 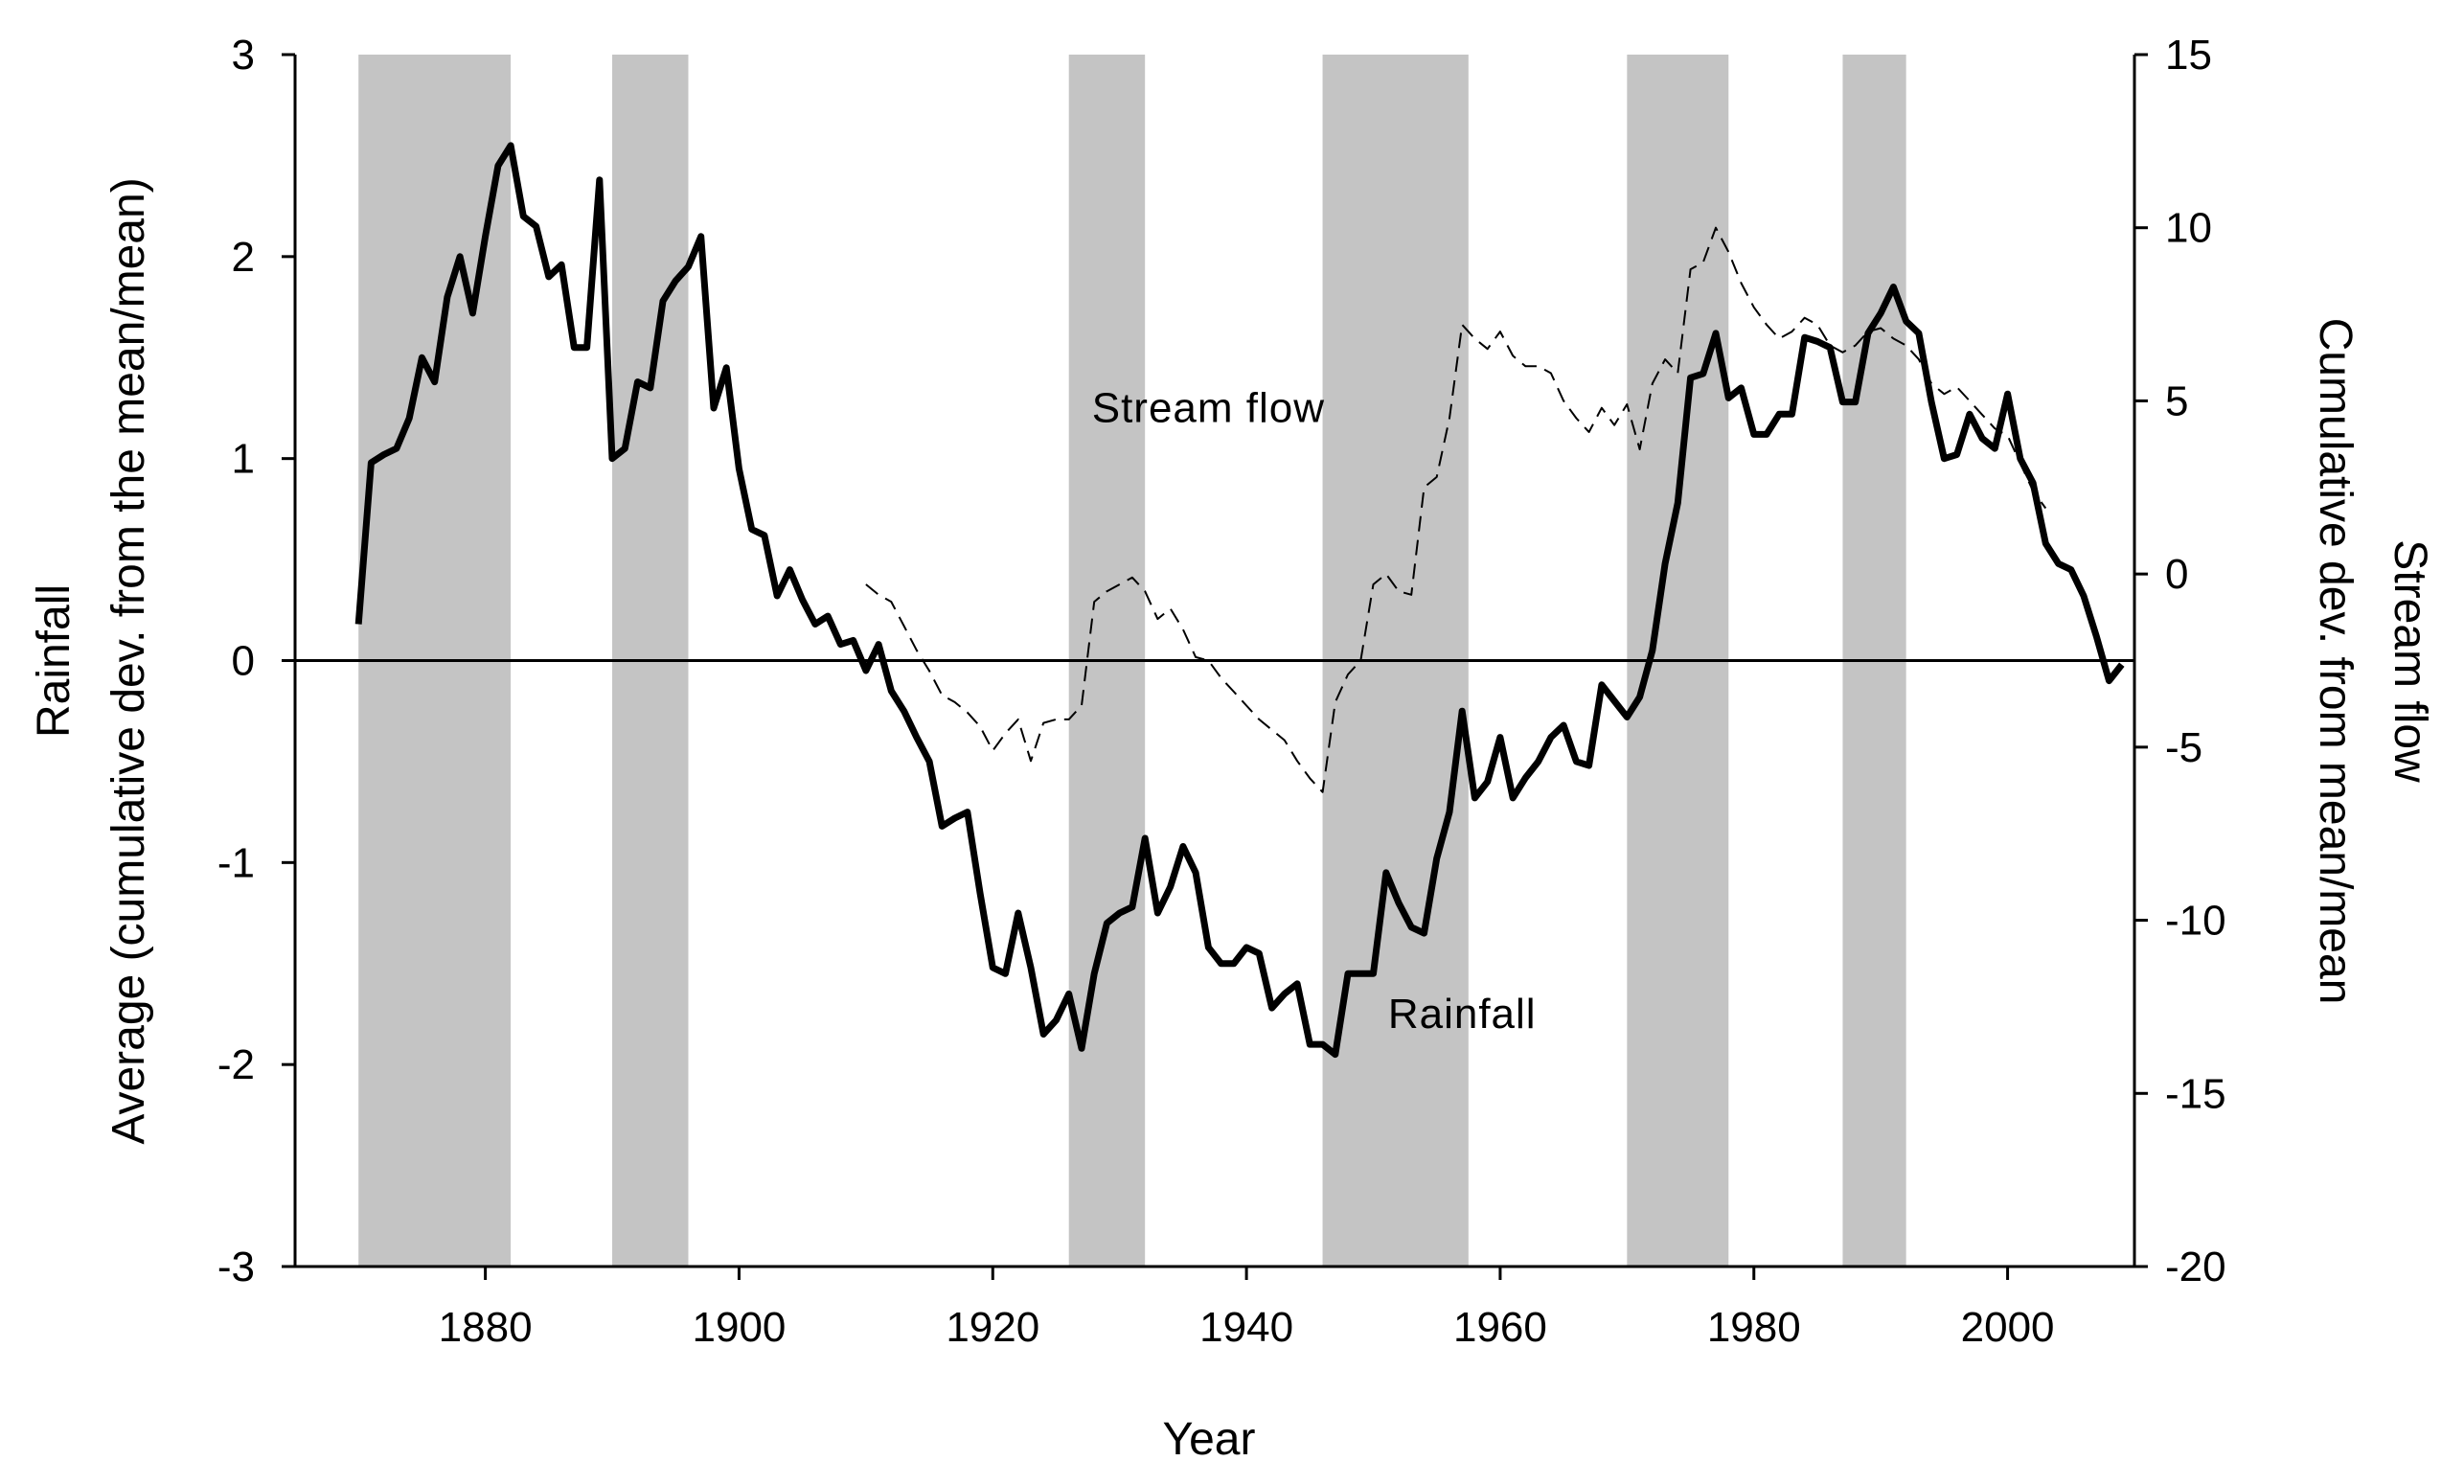 What do you see at coordinates (236, 862) in the screenshot?
I see `left-tick-label: -1` at bounding box center [236, 862].